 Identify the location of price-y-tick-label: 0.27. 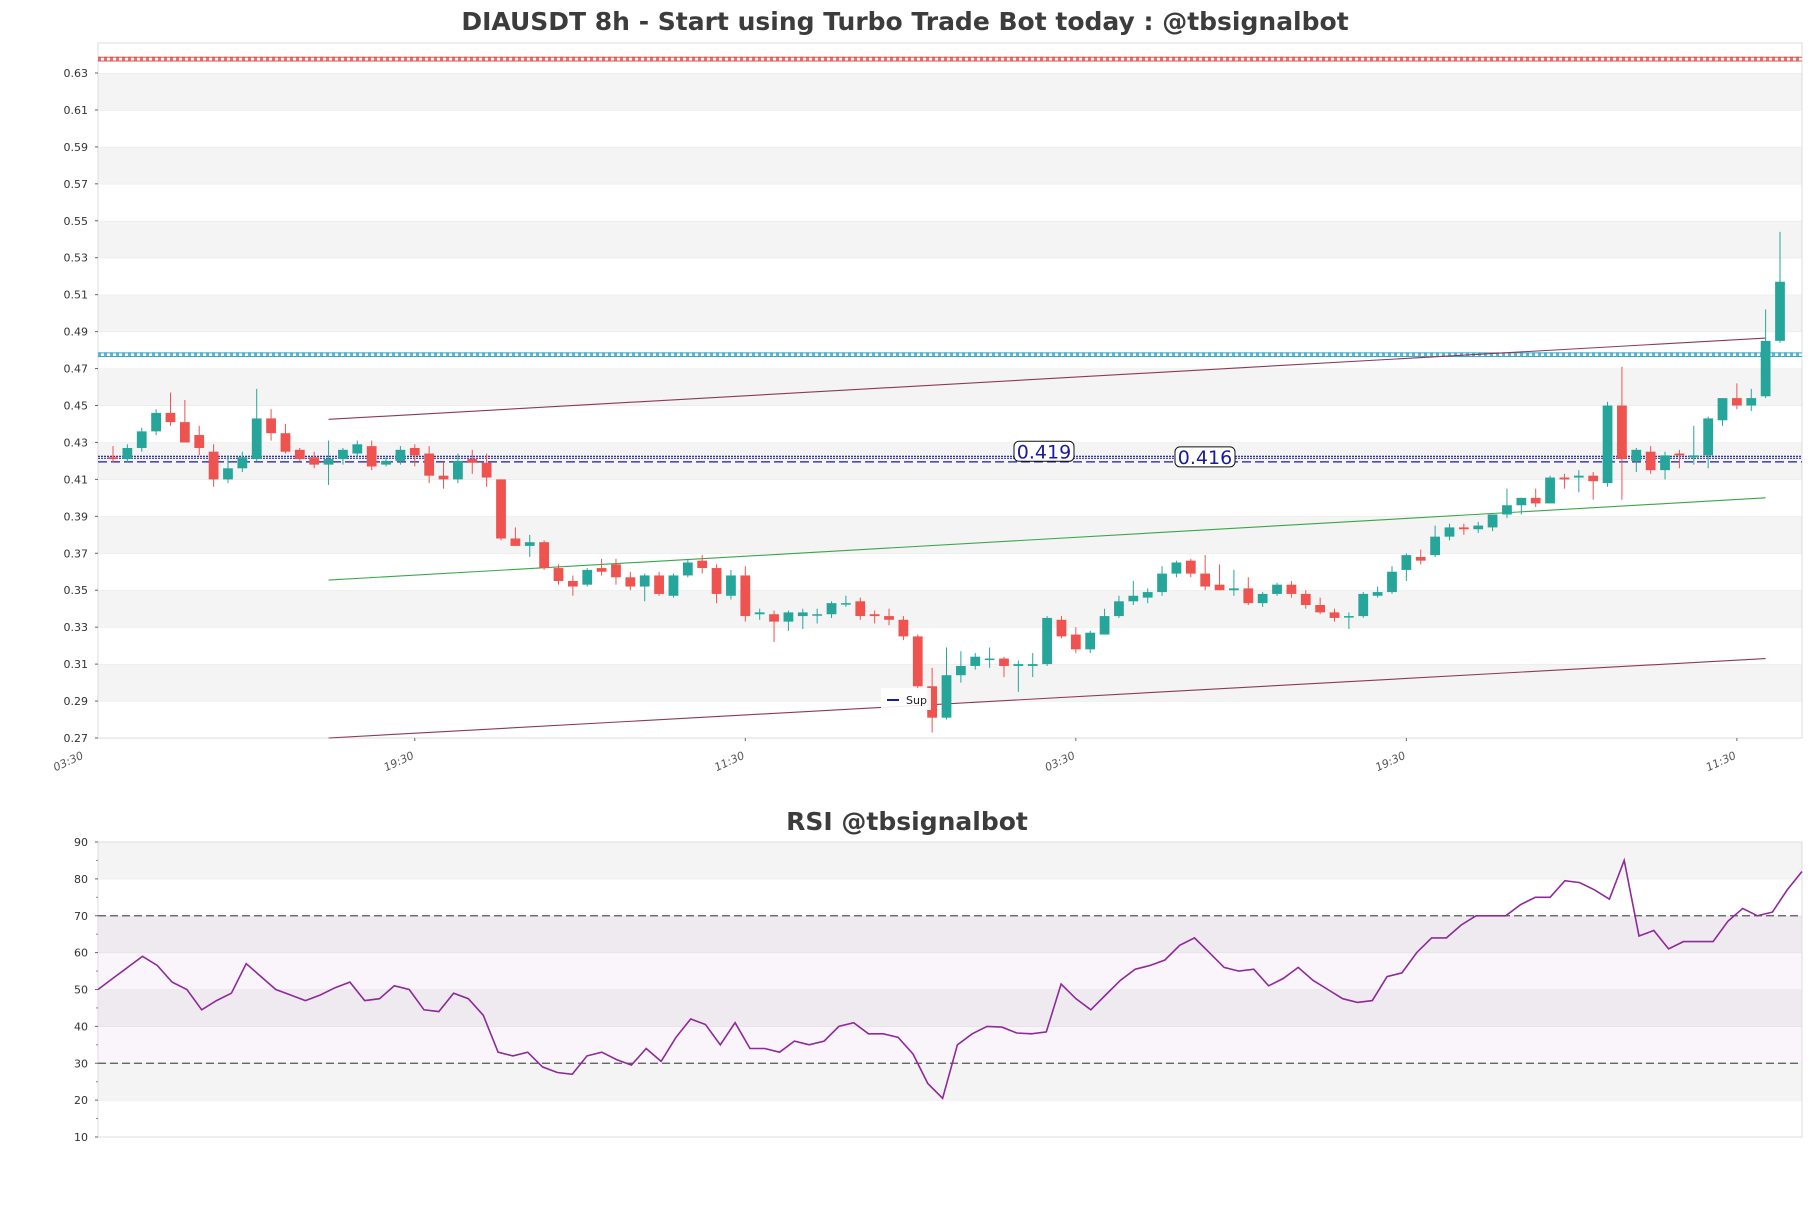
(76, 738).